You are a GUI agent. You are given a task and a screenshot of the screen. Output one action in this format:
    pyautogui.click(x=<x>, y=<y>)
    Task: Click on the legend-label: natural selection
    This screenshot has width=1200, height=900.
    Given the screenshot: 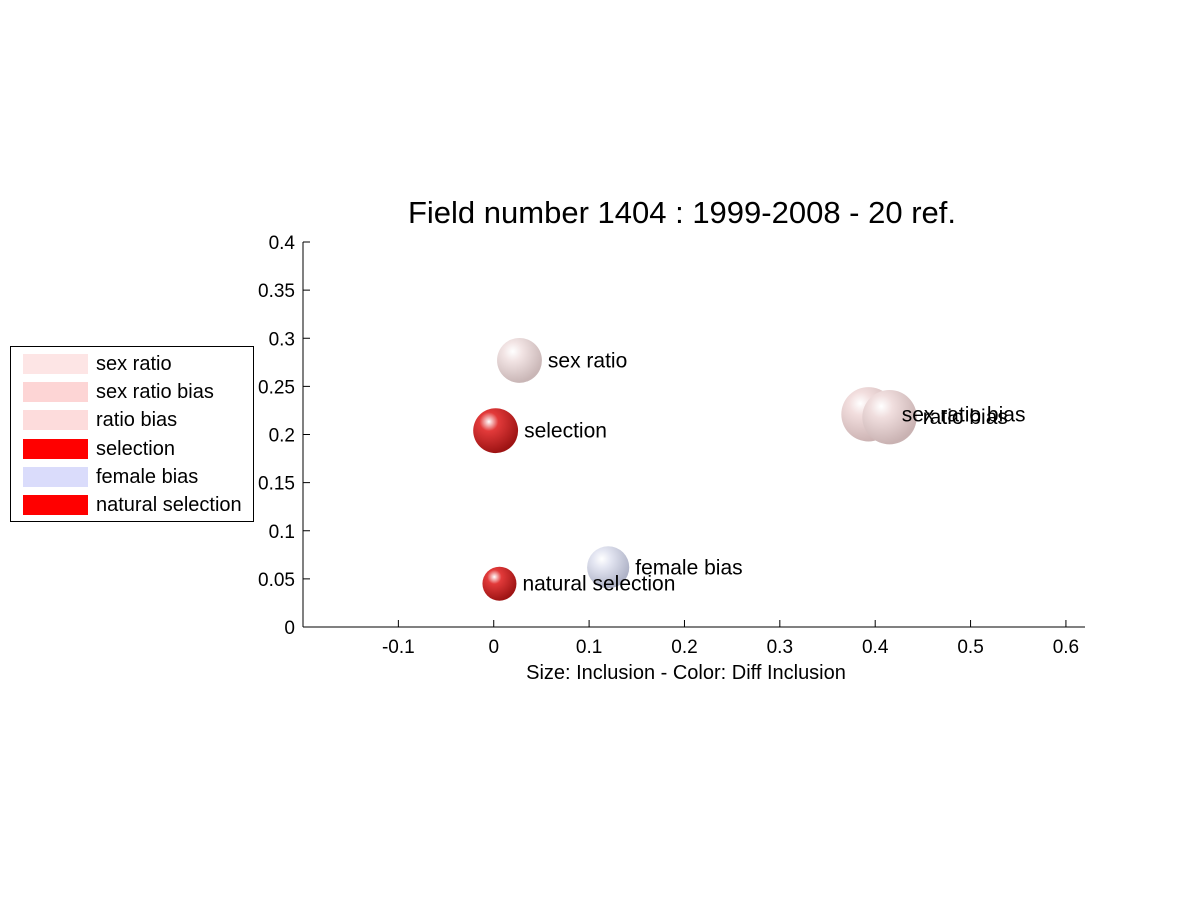 What is the action you would take?
    pyautogui.click(x=169, y=505)
    